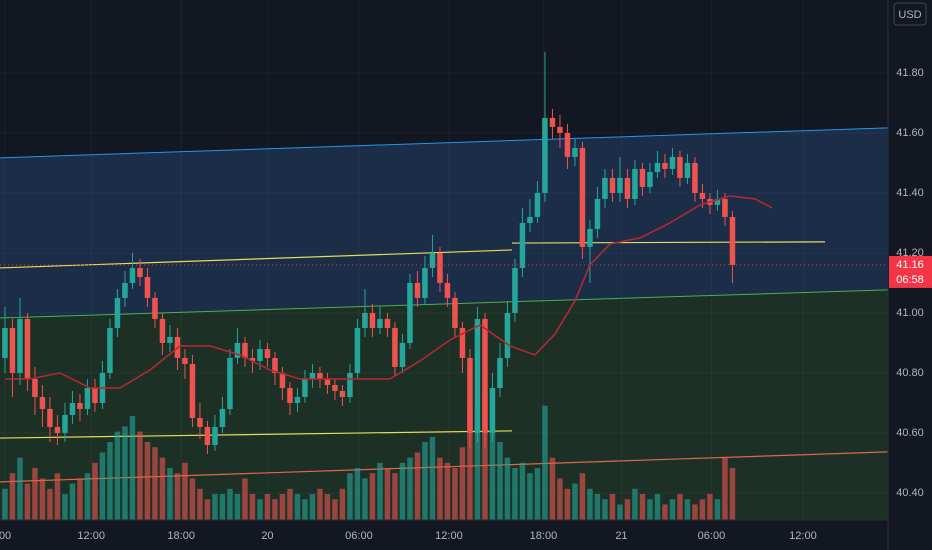 The width and height of the screenshot is (932, 550). I want to click on channel-line, so click(444, 304).